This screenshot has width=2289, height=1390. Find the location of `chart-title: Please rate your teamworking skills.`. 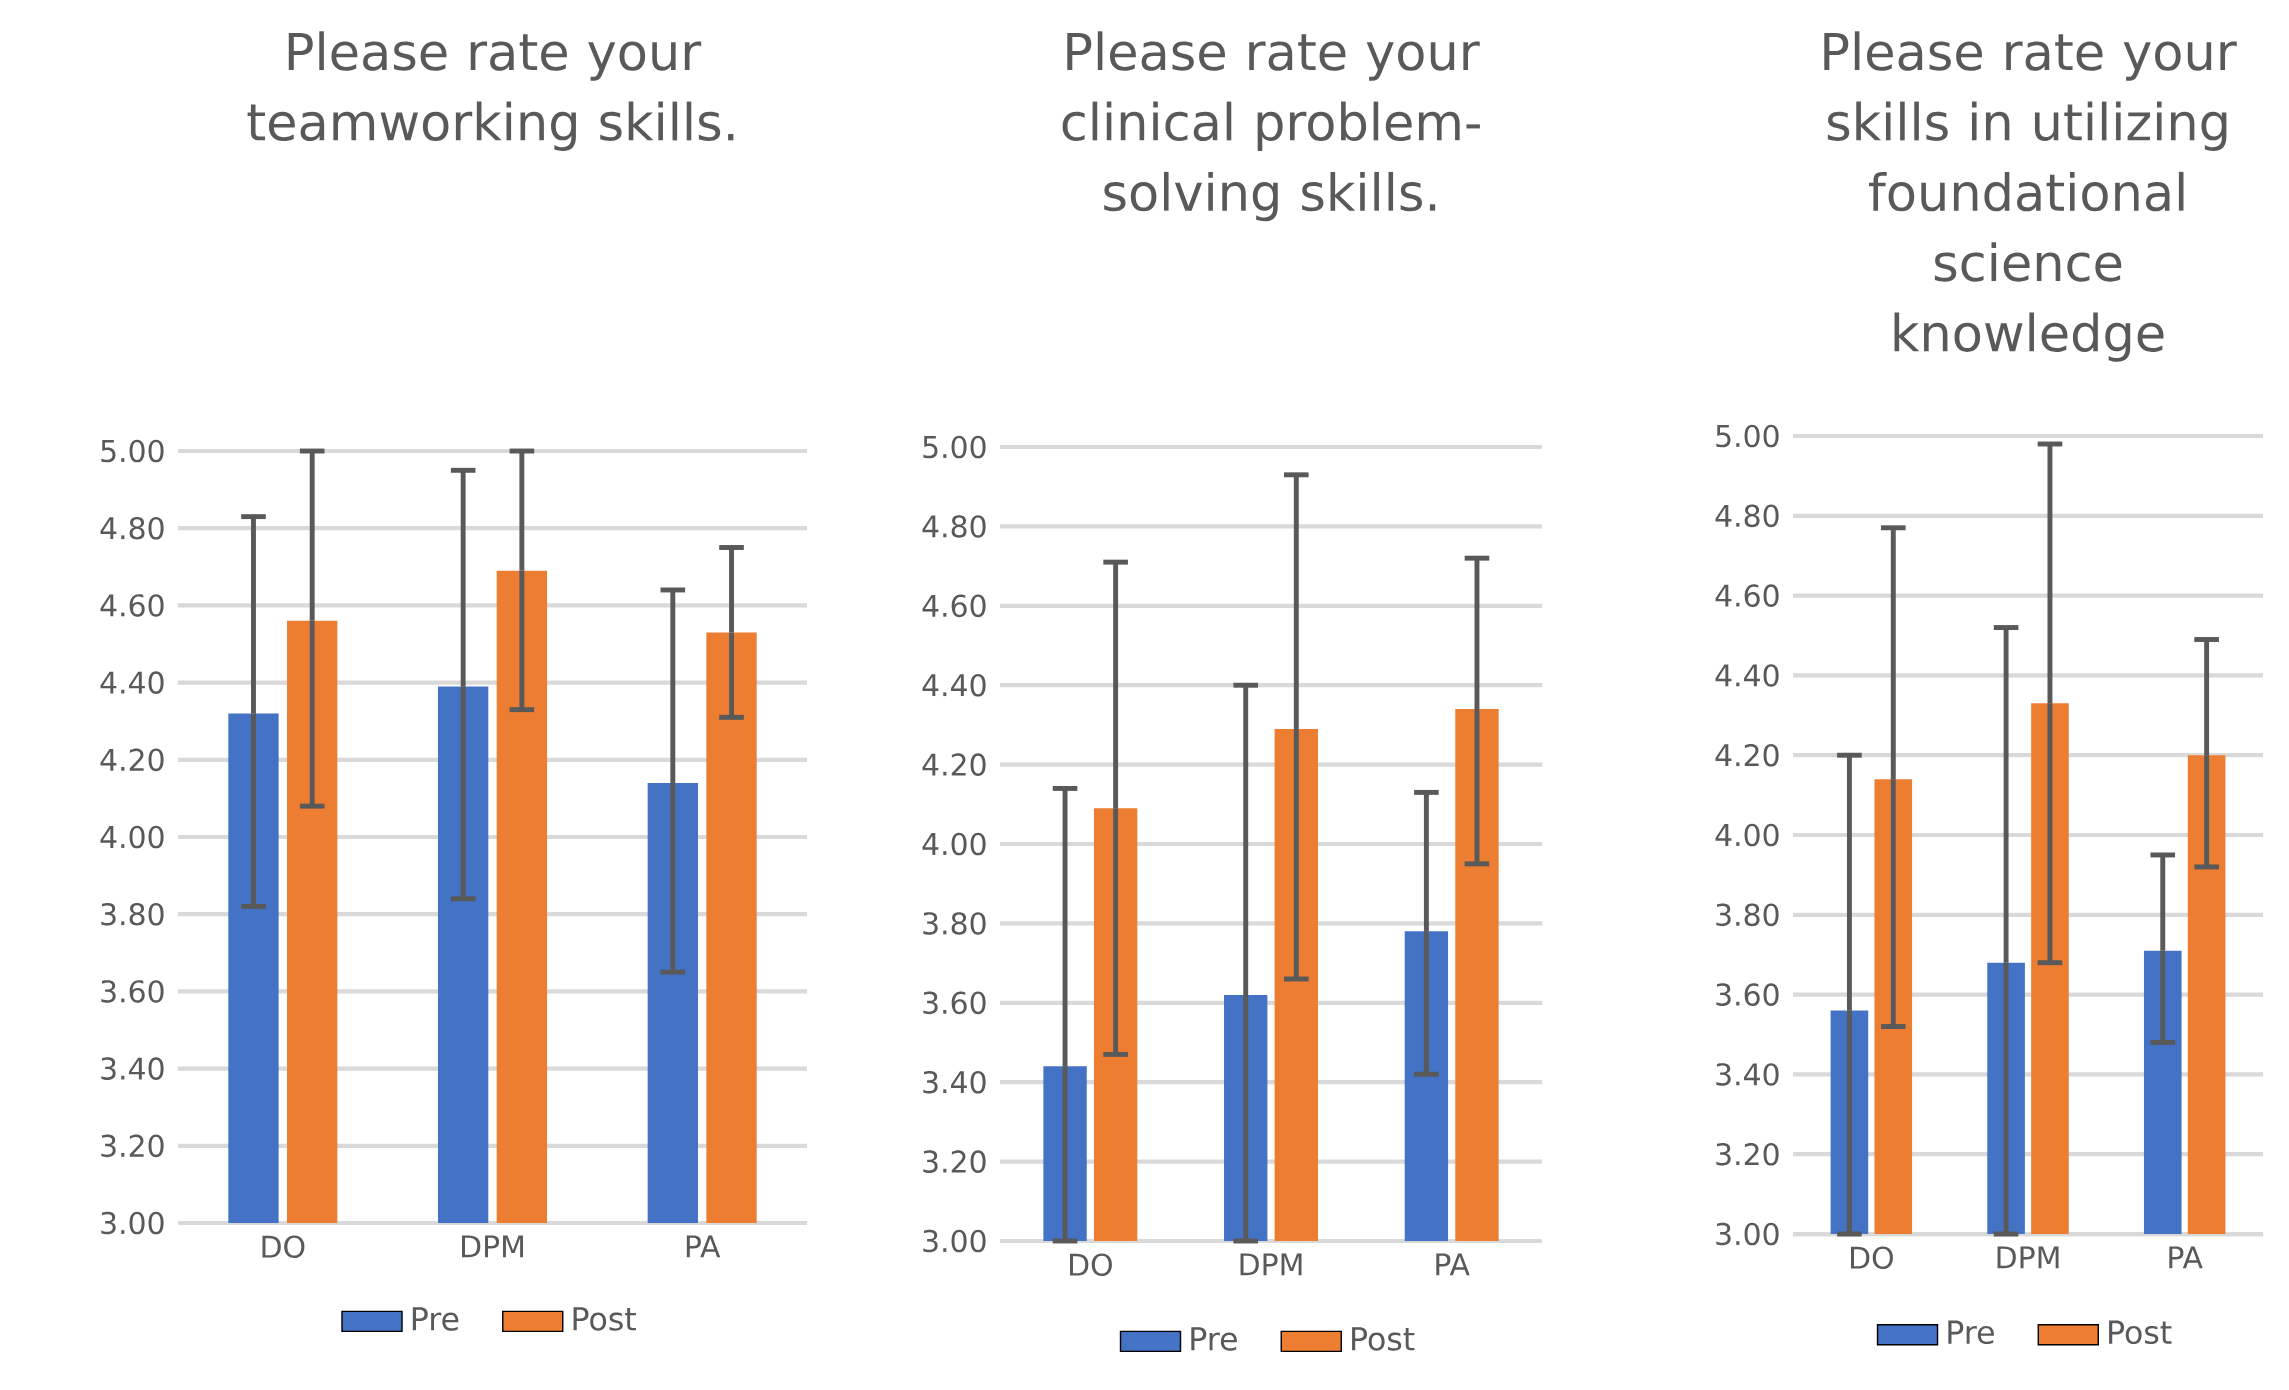

chart-title: Please rate your teamworking skills. is located at coordinates (490, 91).